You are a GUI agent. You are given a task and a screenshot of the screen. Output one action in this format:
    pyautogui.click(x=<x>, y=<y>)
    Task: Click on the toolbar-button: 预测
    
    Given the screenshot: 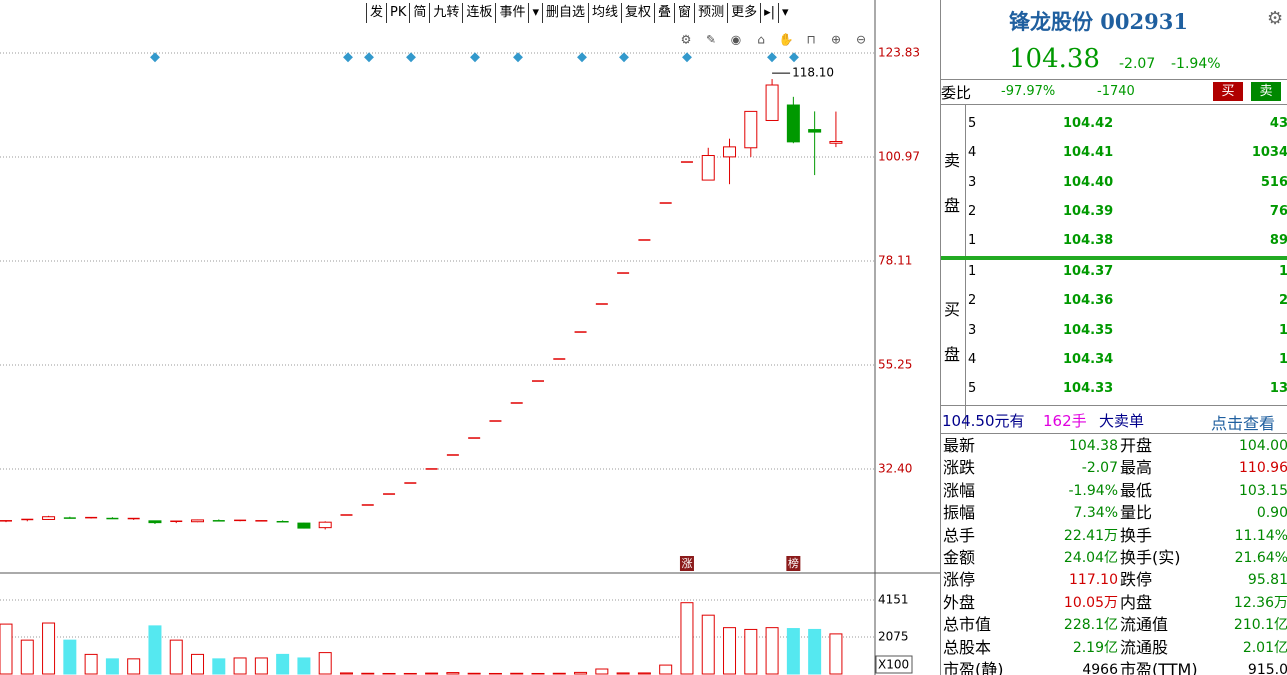 What is the action you would take?
    pyautogui.click(x=710, y=13)
    